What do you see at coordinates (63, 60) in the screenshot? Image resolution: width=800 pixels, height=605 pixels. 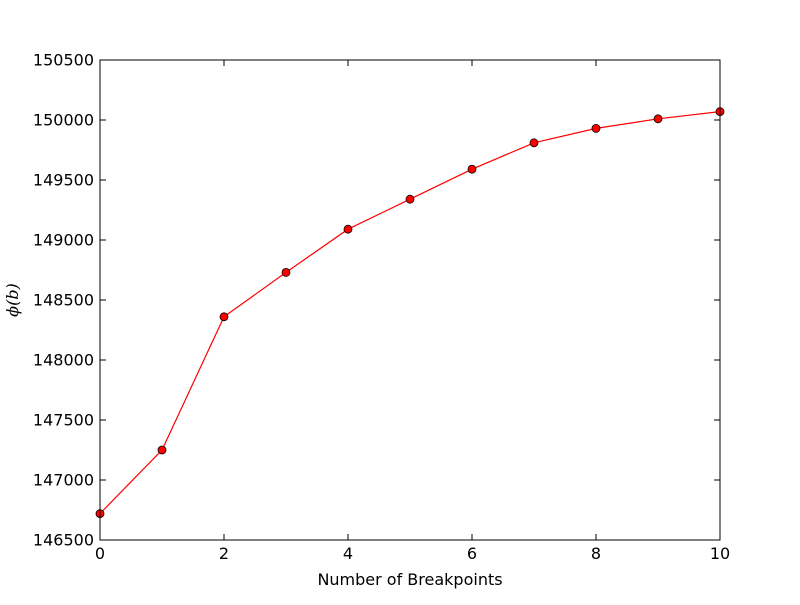 I see `y-tick-label: 150500` at bounding box center [63, 60].